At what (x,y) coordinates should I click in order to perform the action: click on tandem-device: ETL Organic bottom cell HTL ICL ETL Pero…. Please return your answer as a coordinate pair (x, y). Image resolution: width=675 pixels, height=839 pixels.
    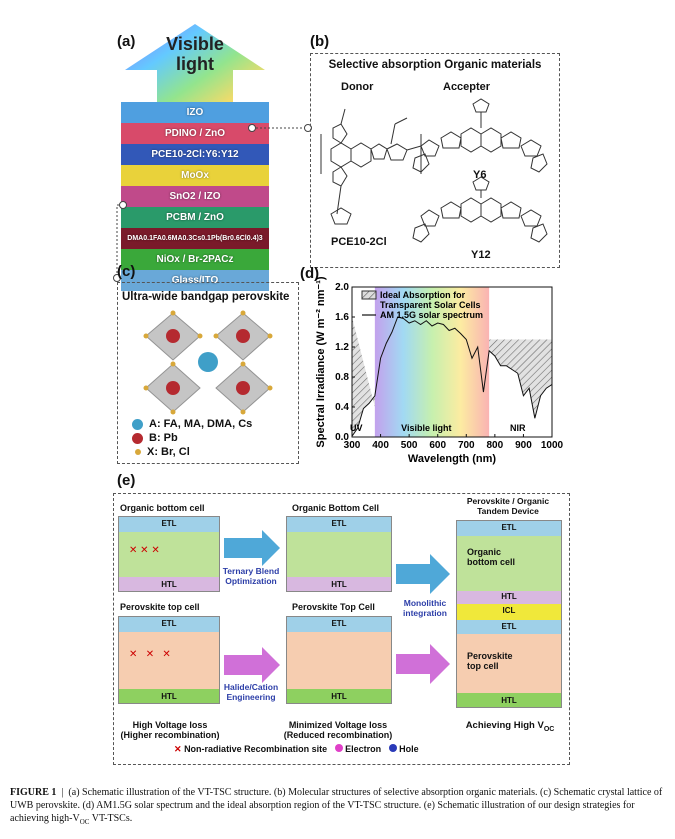
    Looking at the image, I should click on (509, 614).